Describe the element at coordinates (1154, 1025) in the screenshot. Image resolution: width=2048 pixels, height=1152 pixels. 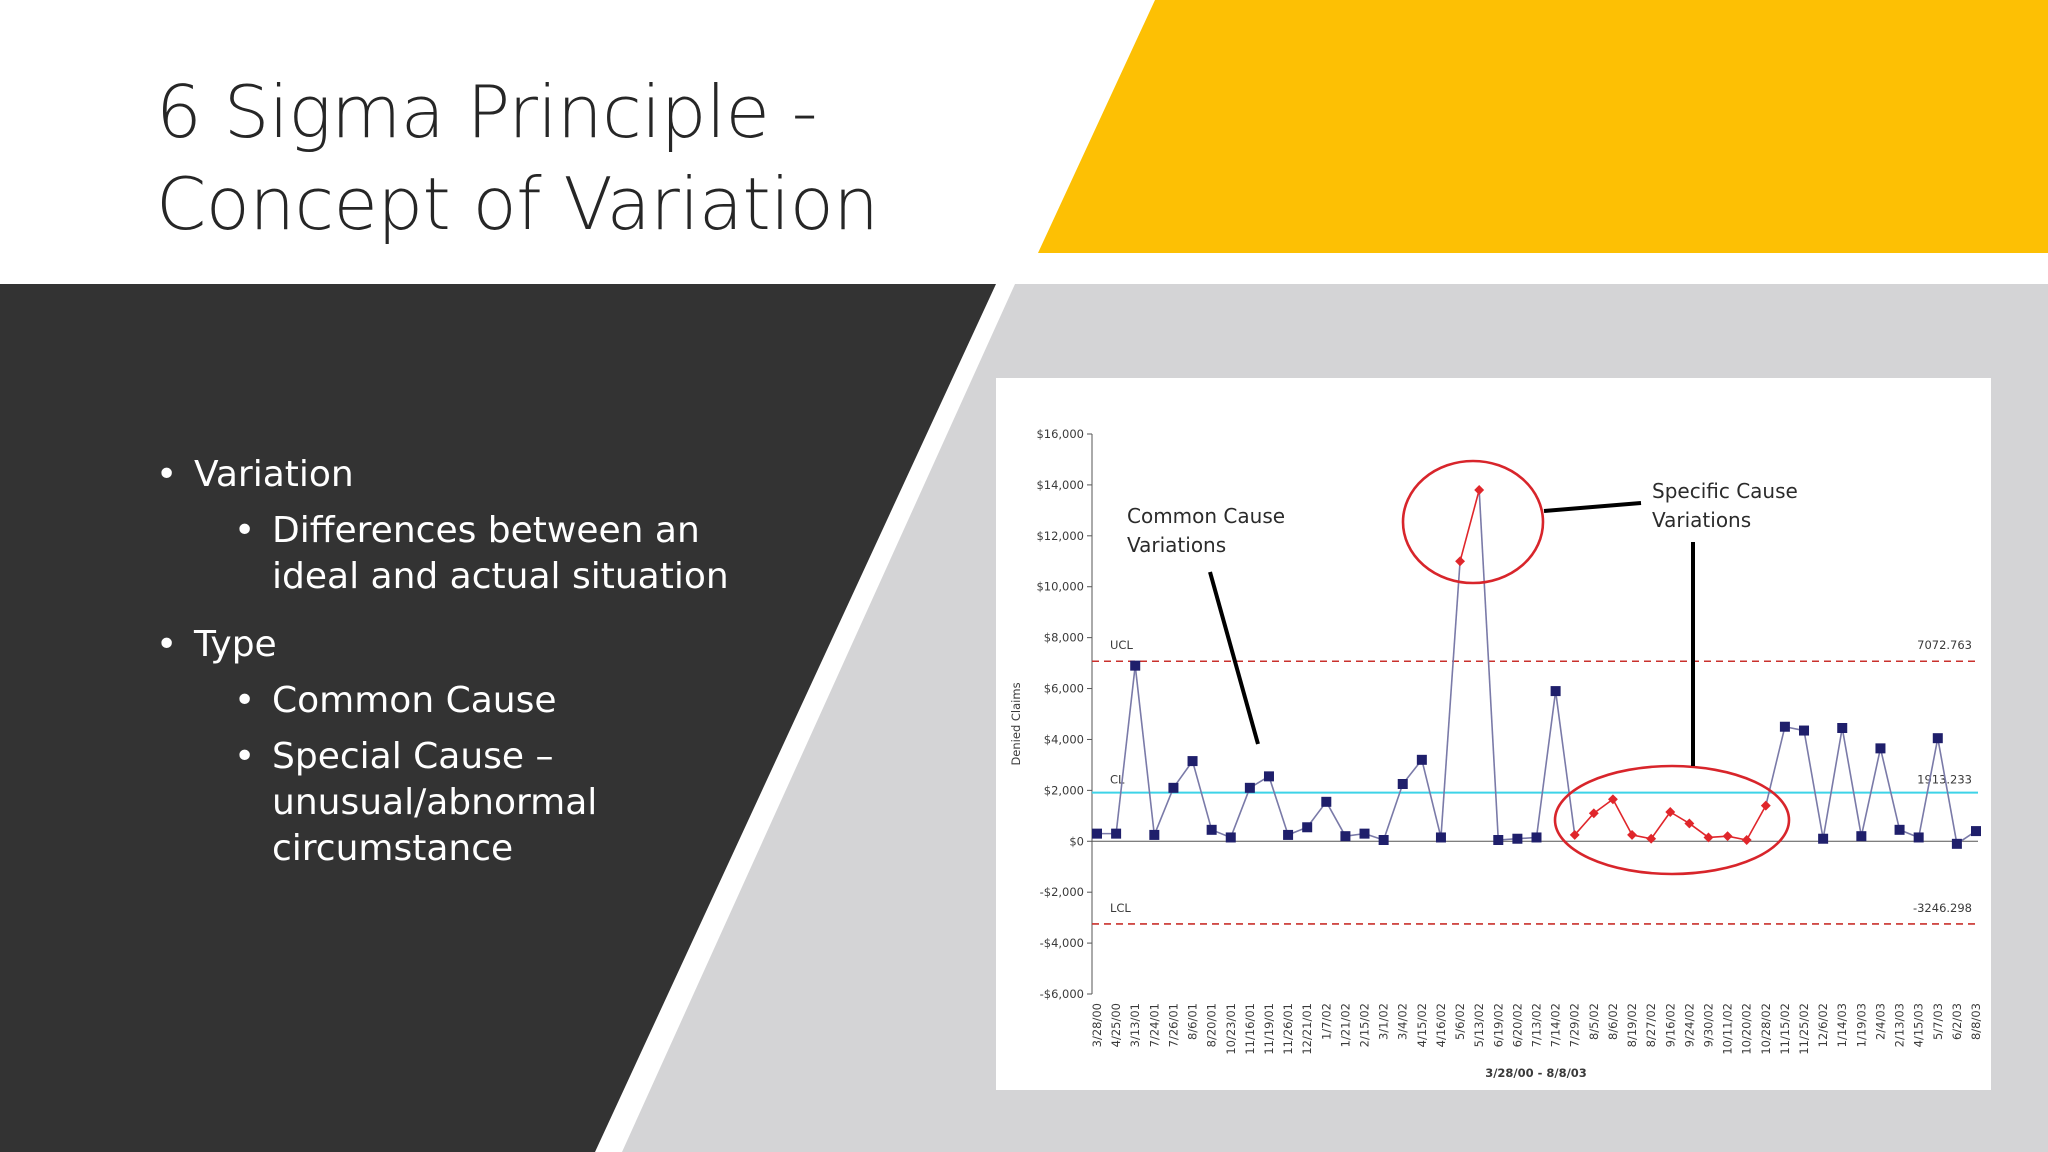
I see `x-tick-label: 7/24/01` at that location.